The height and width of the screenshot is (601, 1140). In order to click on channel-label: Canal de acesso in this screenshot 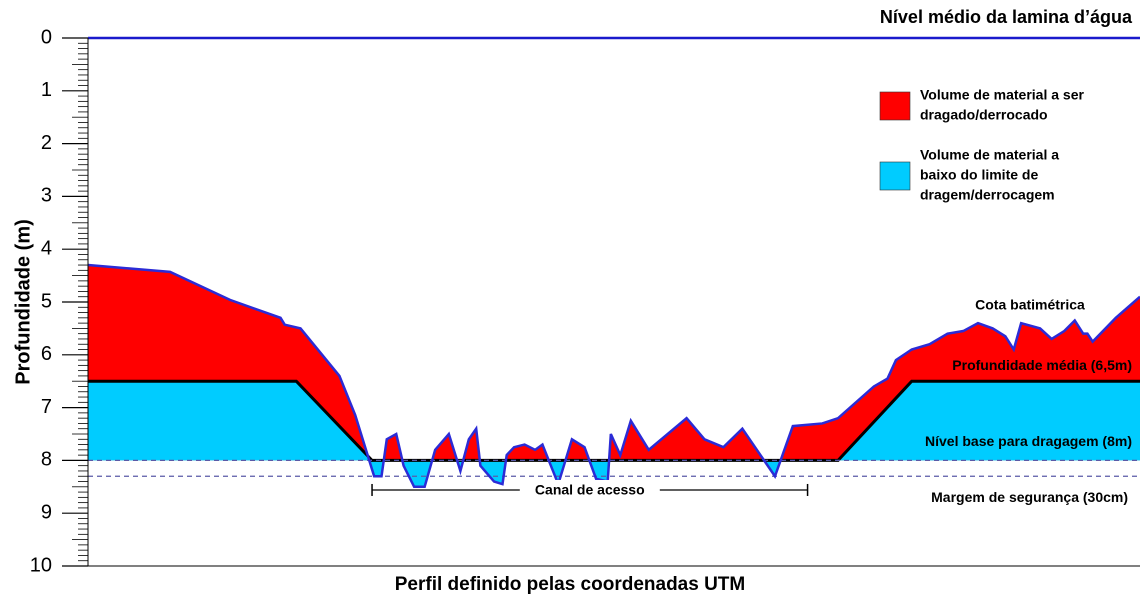, I will do `click(590, 490)`.